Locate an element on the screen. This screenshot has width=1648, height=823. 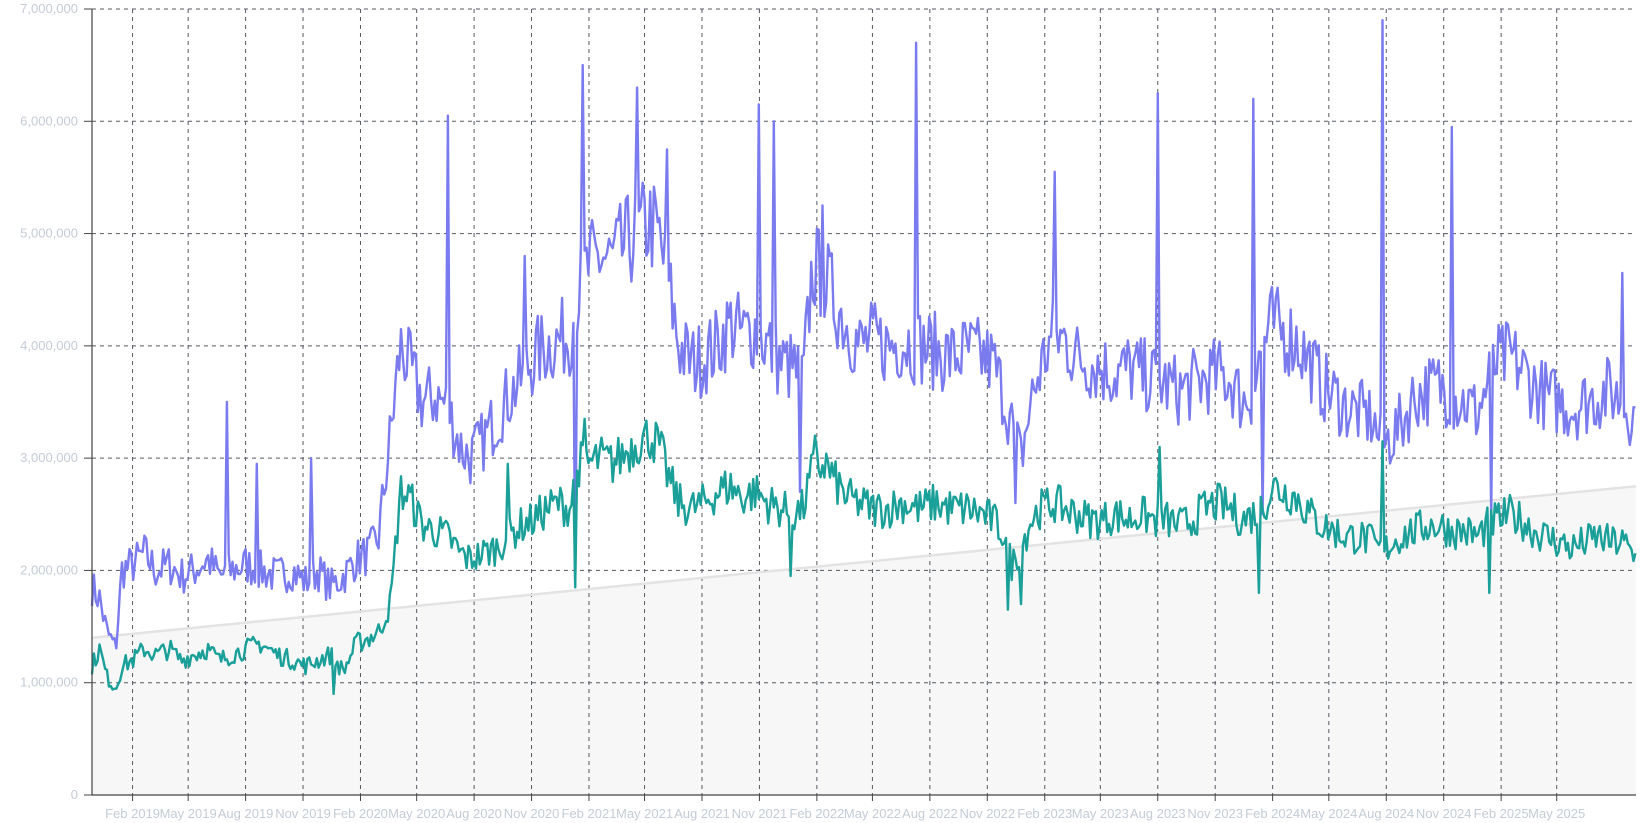
x-tick-label: May 2023 is located at coordinates (1100, 813).